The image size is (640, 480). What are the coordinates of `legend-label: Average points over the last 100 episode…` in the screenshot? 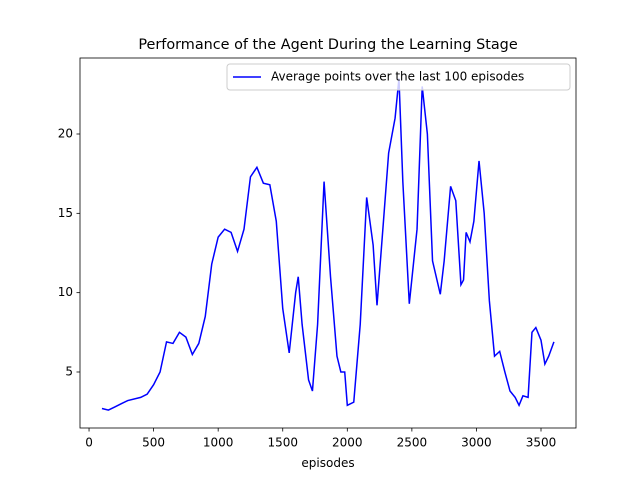 It's located at (397, 77).